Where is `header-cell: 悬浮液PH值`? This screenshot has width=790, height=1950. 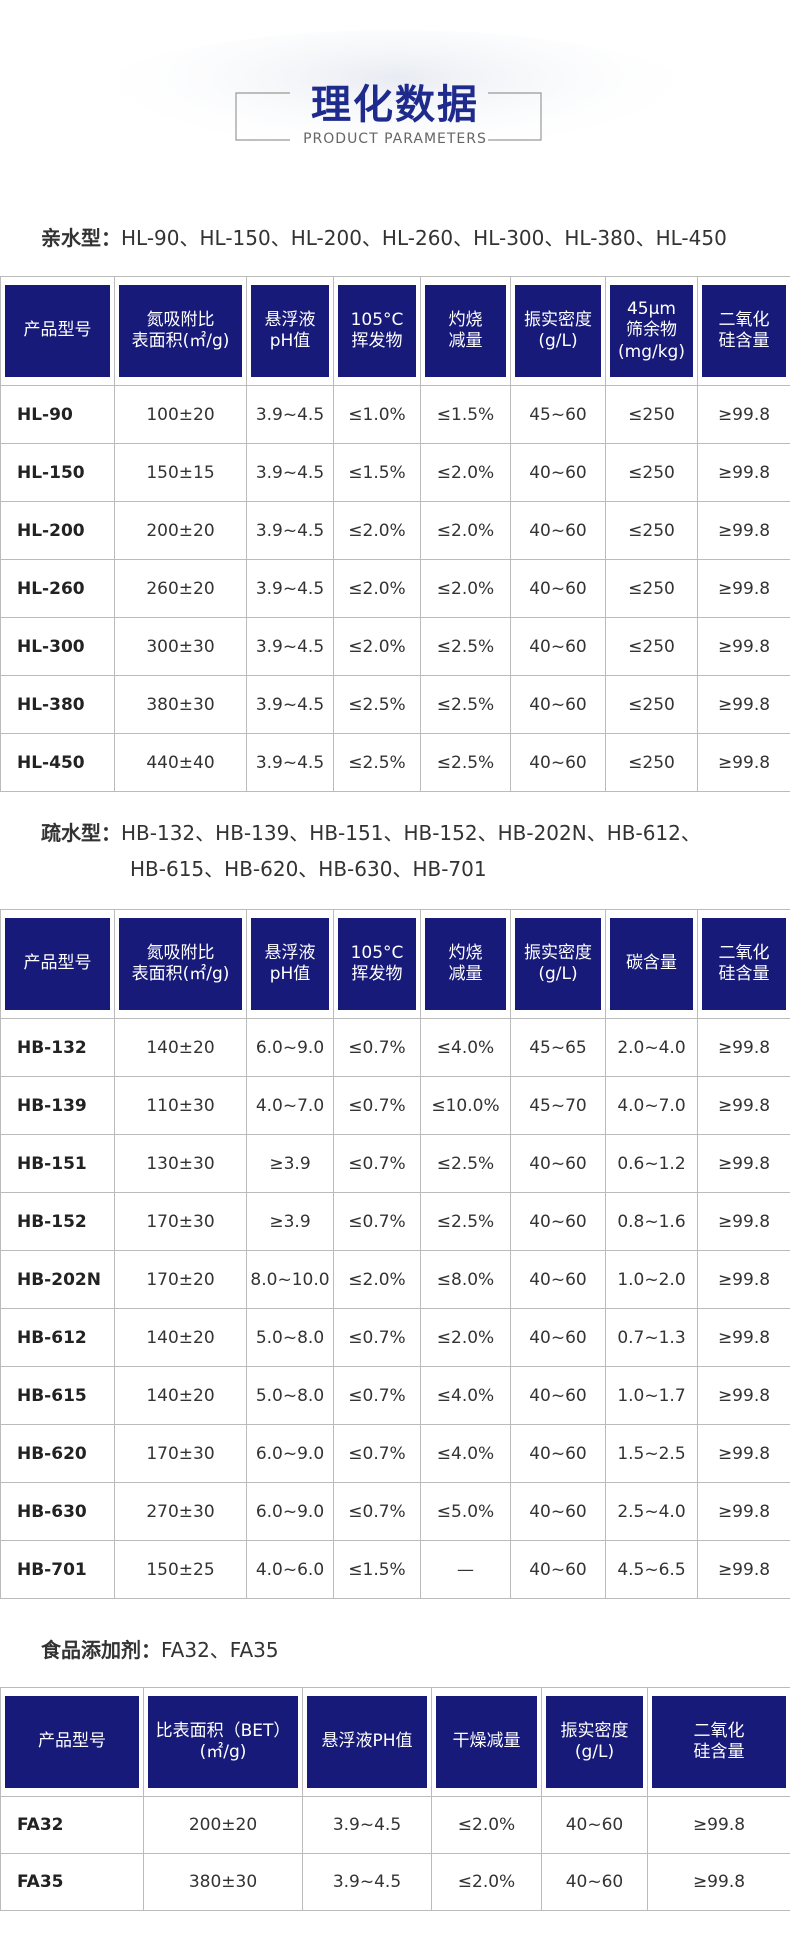 header-cell: 悬浮液PH值 is located at coordinates (367, 1742).